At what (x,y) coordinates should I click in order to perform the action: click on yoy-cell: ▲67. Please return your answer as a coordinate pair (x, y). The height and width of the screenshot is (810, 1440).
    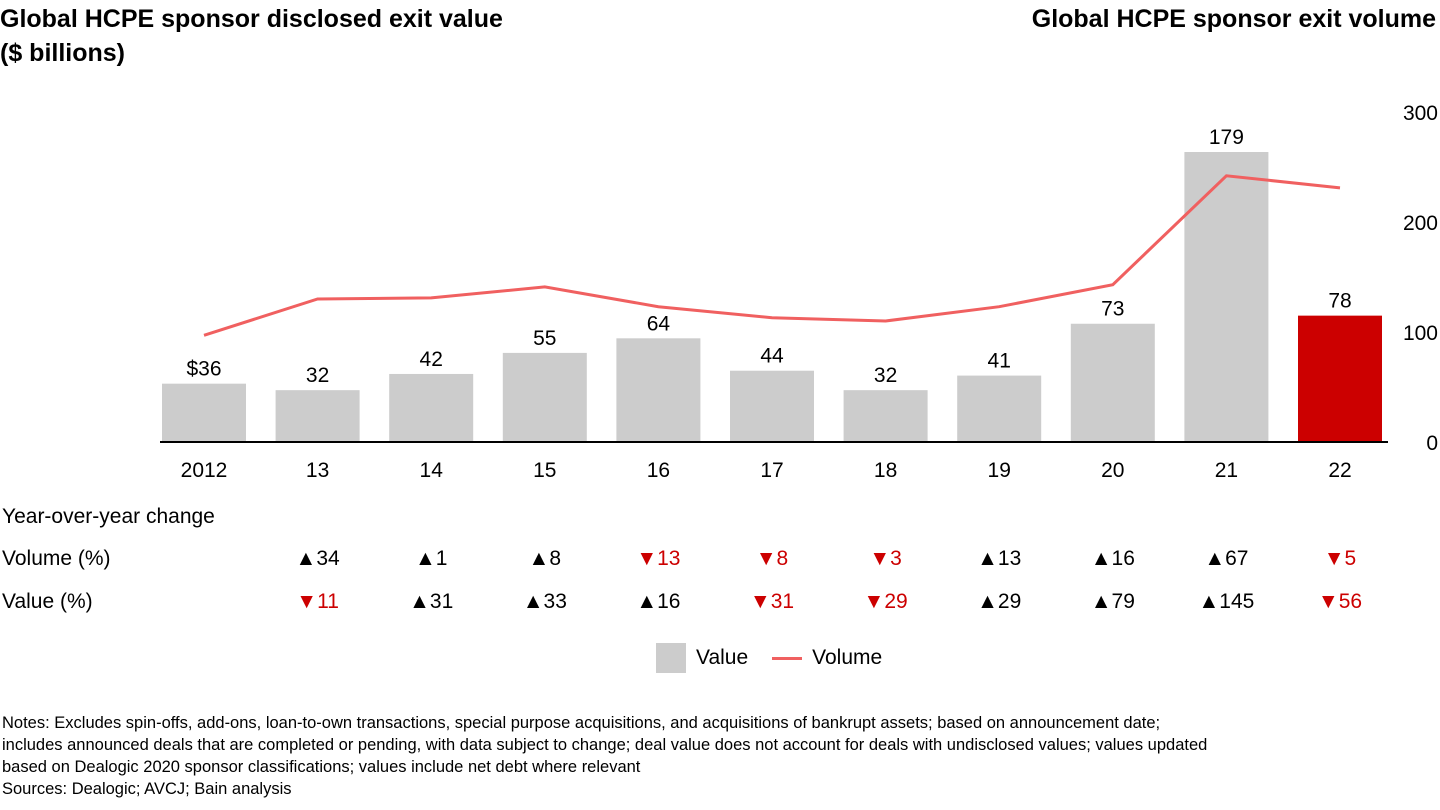
    Looking at the image, I should click on (1226, 559).